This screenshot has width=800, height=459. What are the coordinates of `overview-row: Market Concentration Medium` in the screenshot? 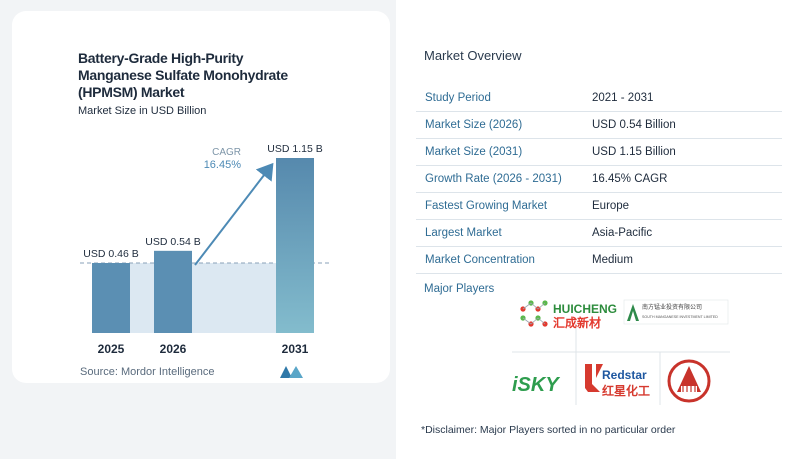 It's located at (599, 260).